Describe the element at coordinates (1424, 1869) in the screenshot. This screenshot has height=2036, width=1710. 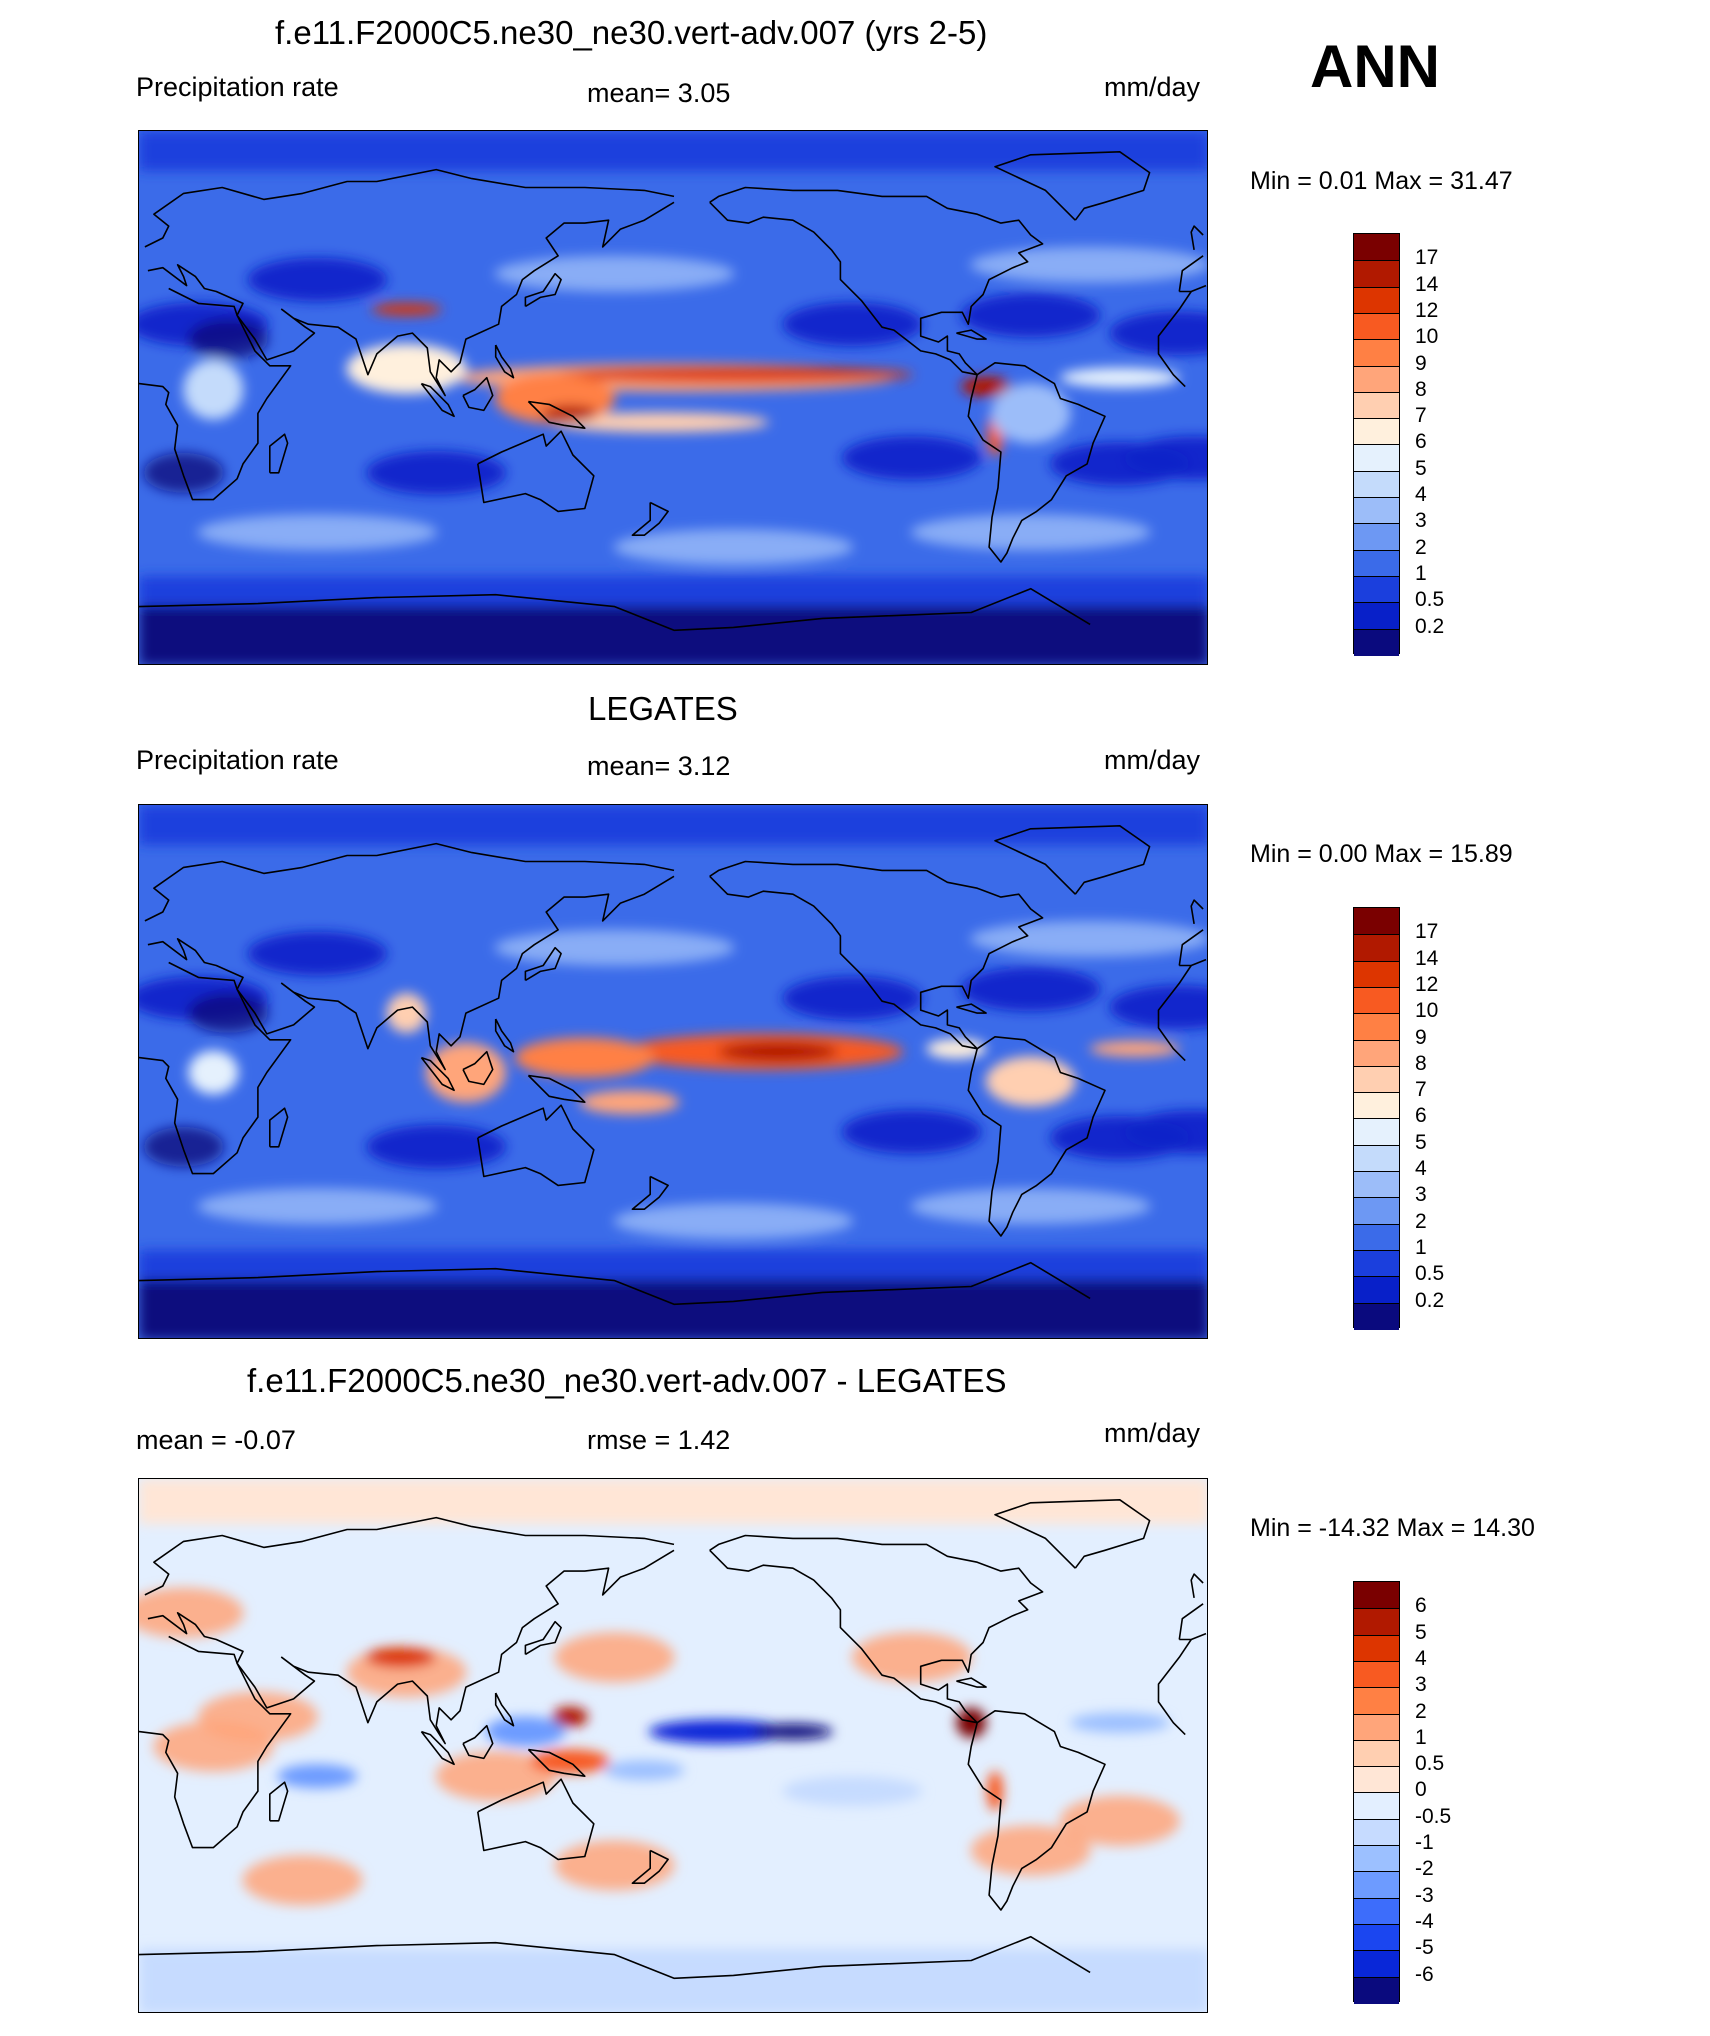
I see `colorbar-tick-label: -2` at that location.